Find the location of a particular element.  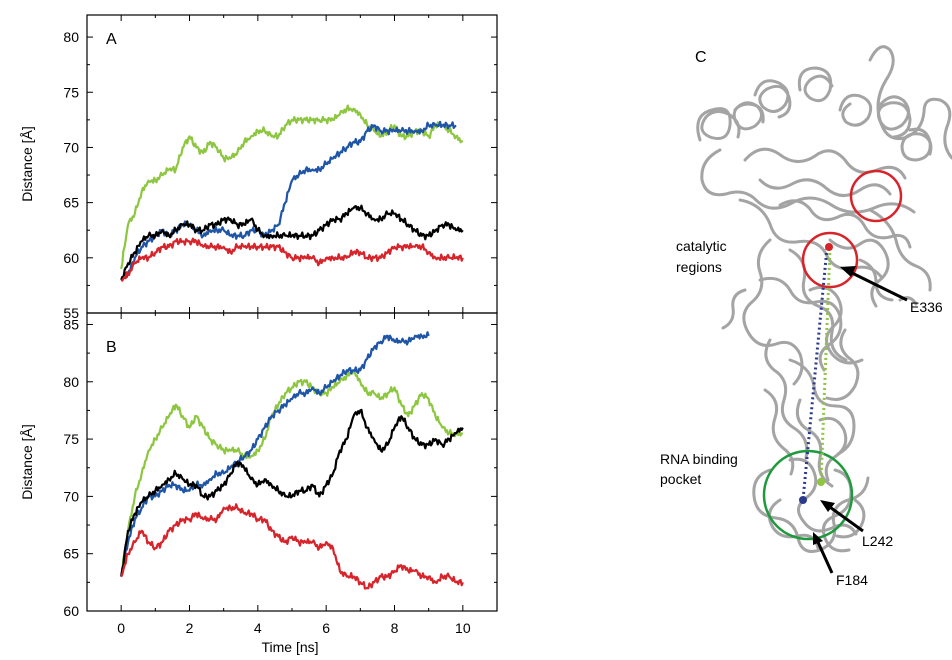

f184-label: F184 is located at coordinates (852, 580).